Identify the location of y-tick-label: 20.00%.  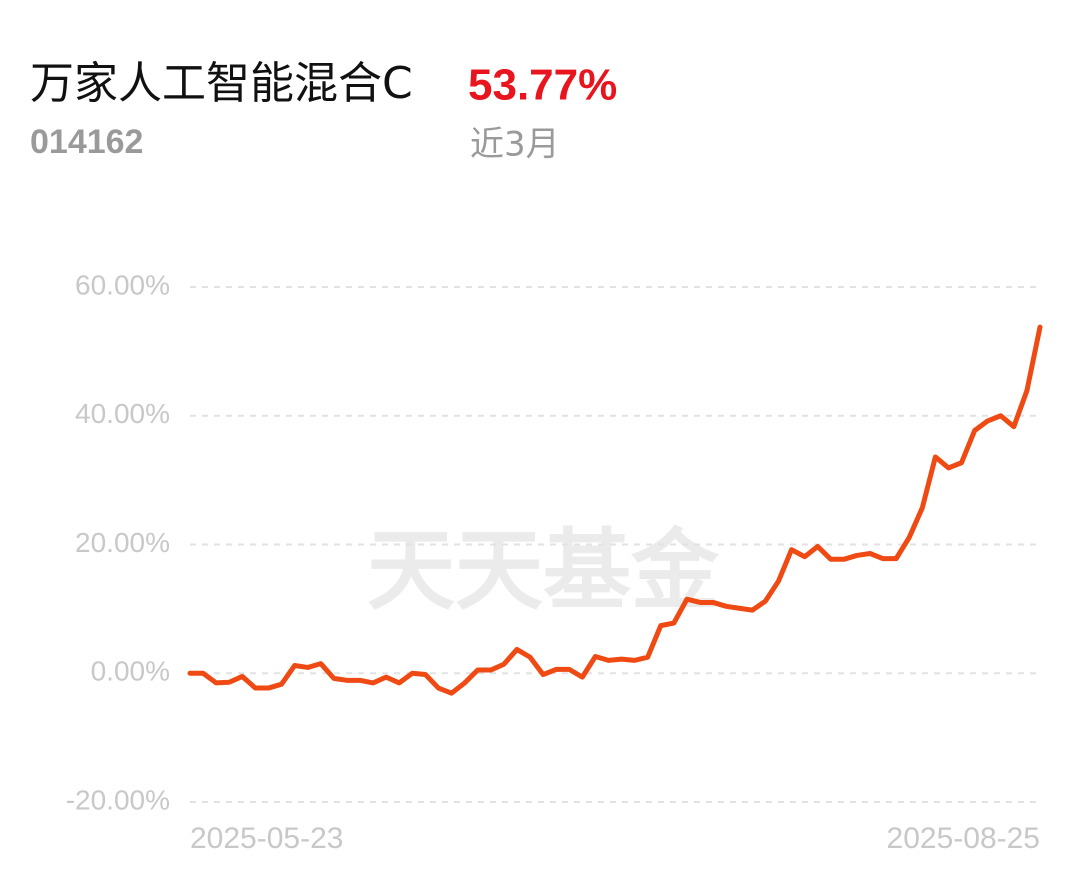
(122, 542).